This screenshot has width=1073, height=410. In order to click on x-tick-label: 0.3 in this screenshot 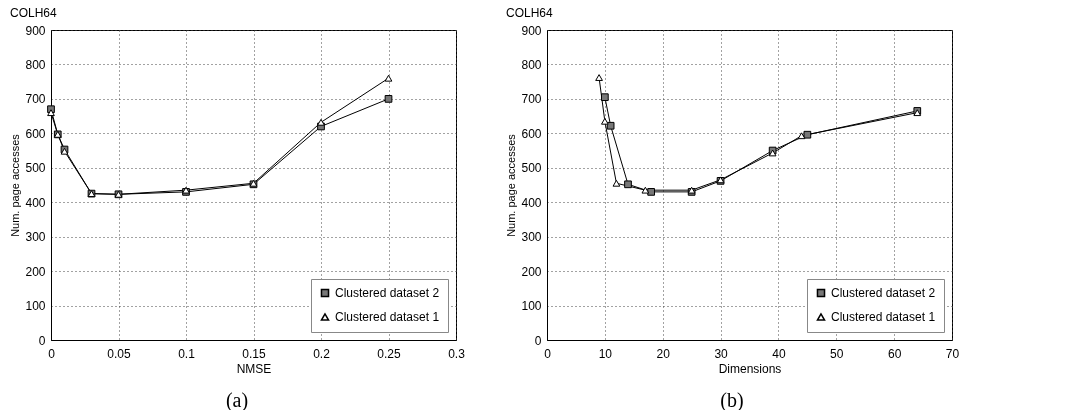, I will do `click(457, 353)`.